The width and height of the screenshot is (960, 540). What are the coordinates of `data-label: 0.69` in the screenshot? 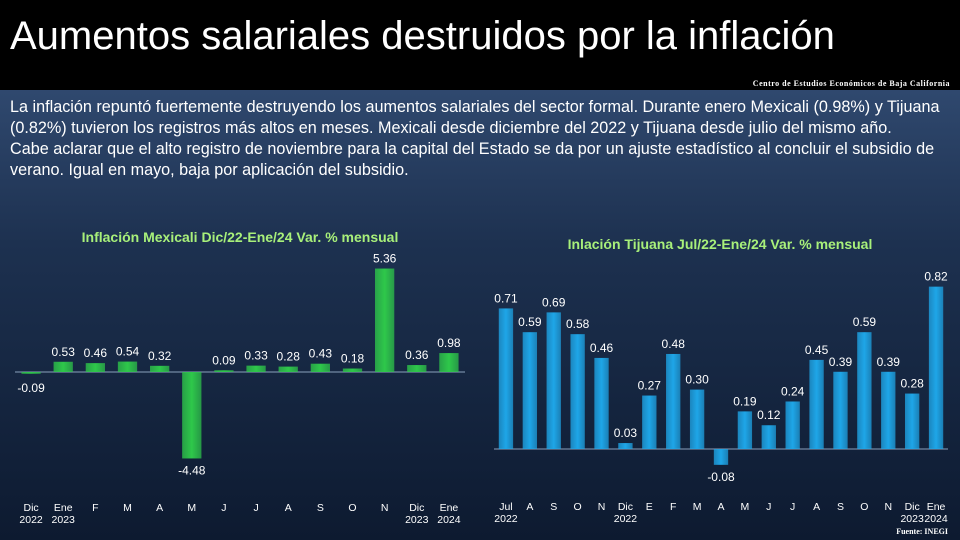 It's located at (554, 302).